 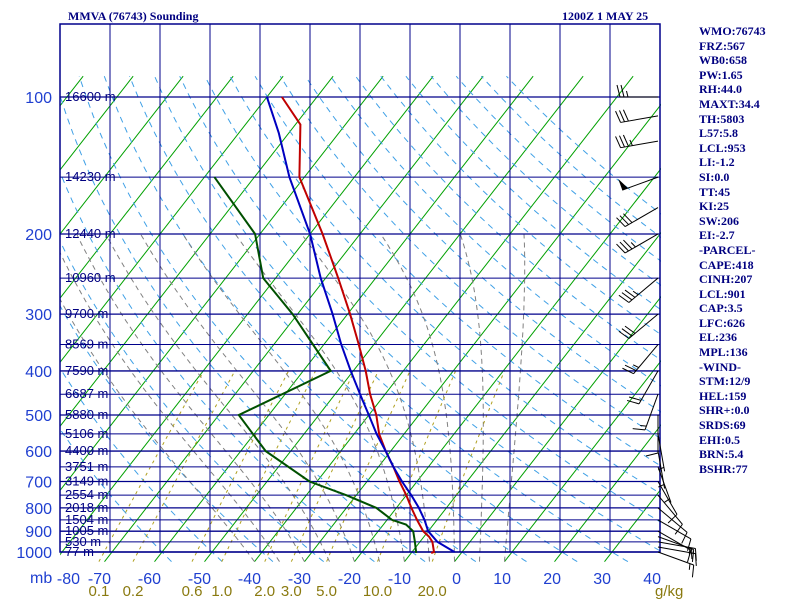 I want to click on height-label: 9700 m, so click(x=86, y=313).